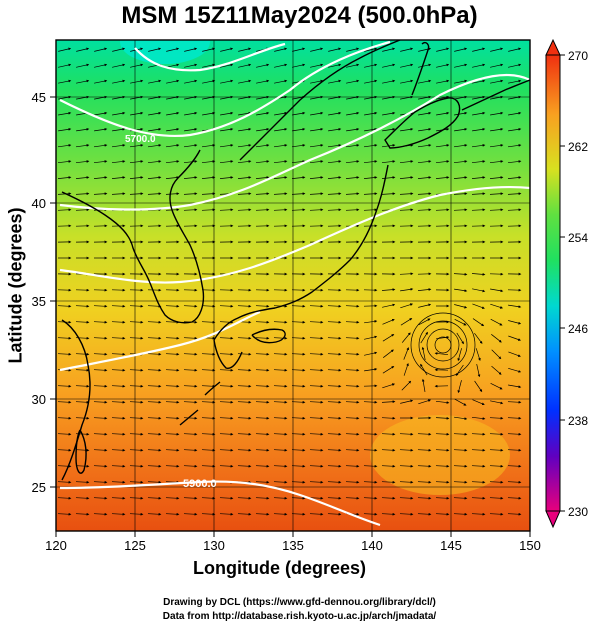 This screenshot has width=599, height=625. Describe the element at coordinates (578, 238) in the screenshot. I see `colorbar-tick: 254` at that location.